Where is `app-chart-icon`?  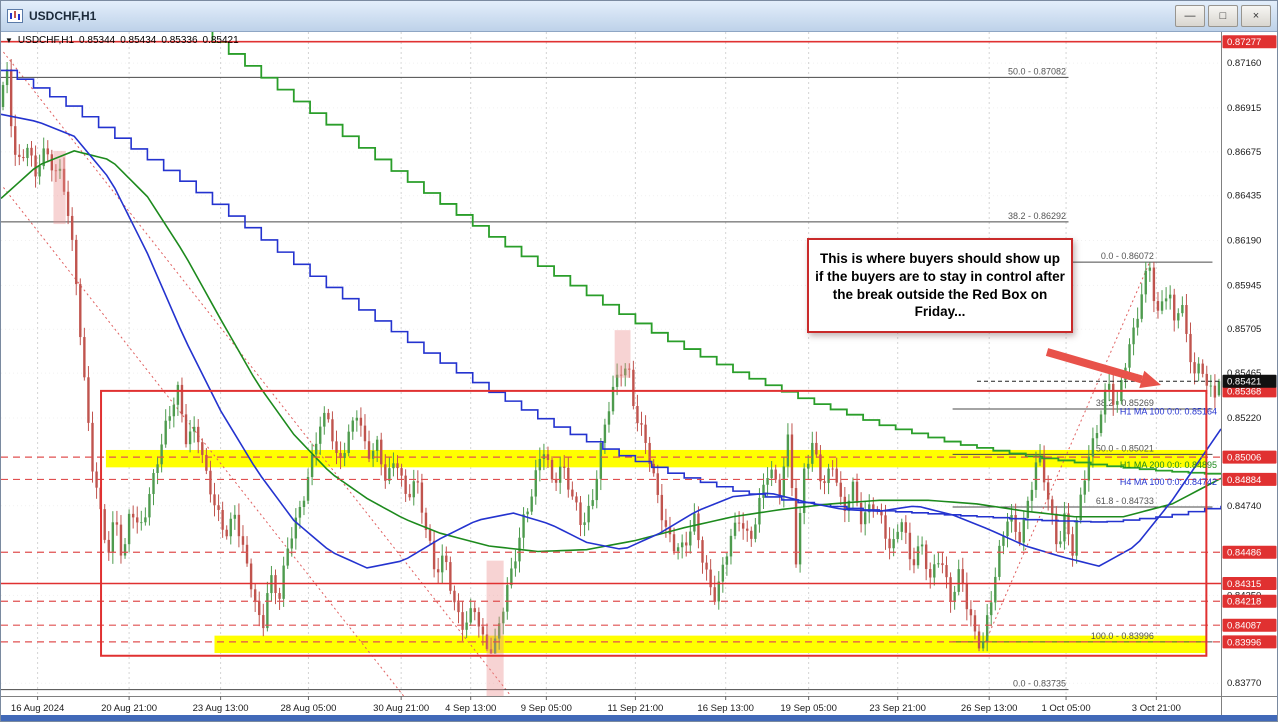 app-chart-icon is located at coordinates (15, 16).